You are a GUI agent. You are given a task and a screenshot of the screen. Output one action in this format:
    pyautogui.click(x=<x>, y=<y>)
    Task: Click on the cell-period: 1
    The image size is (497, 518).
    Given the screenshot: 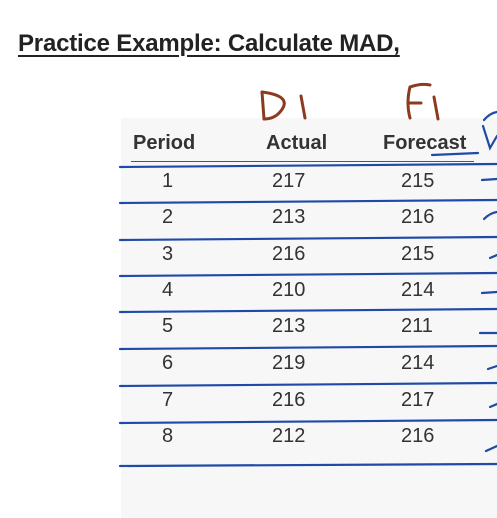 What is the action you would take?
    pyautogui.click(x=168, y=181)
    